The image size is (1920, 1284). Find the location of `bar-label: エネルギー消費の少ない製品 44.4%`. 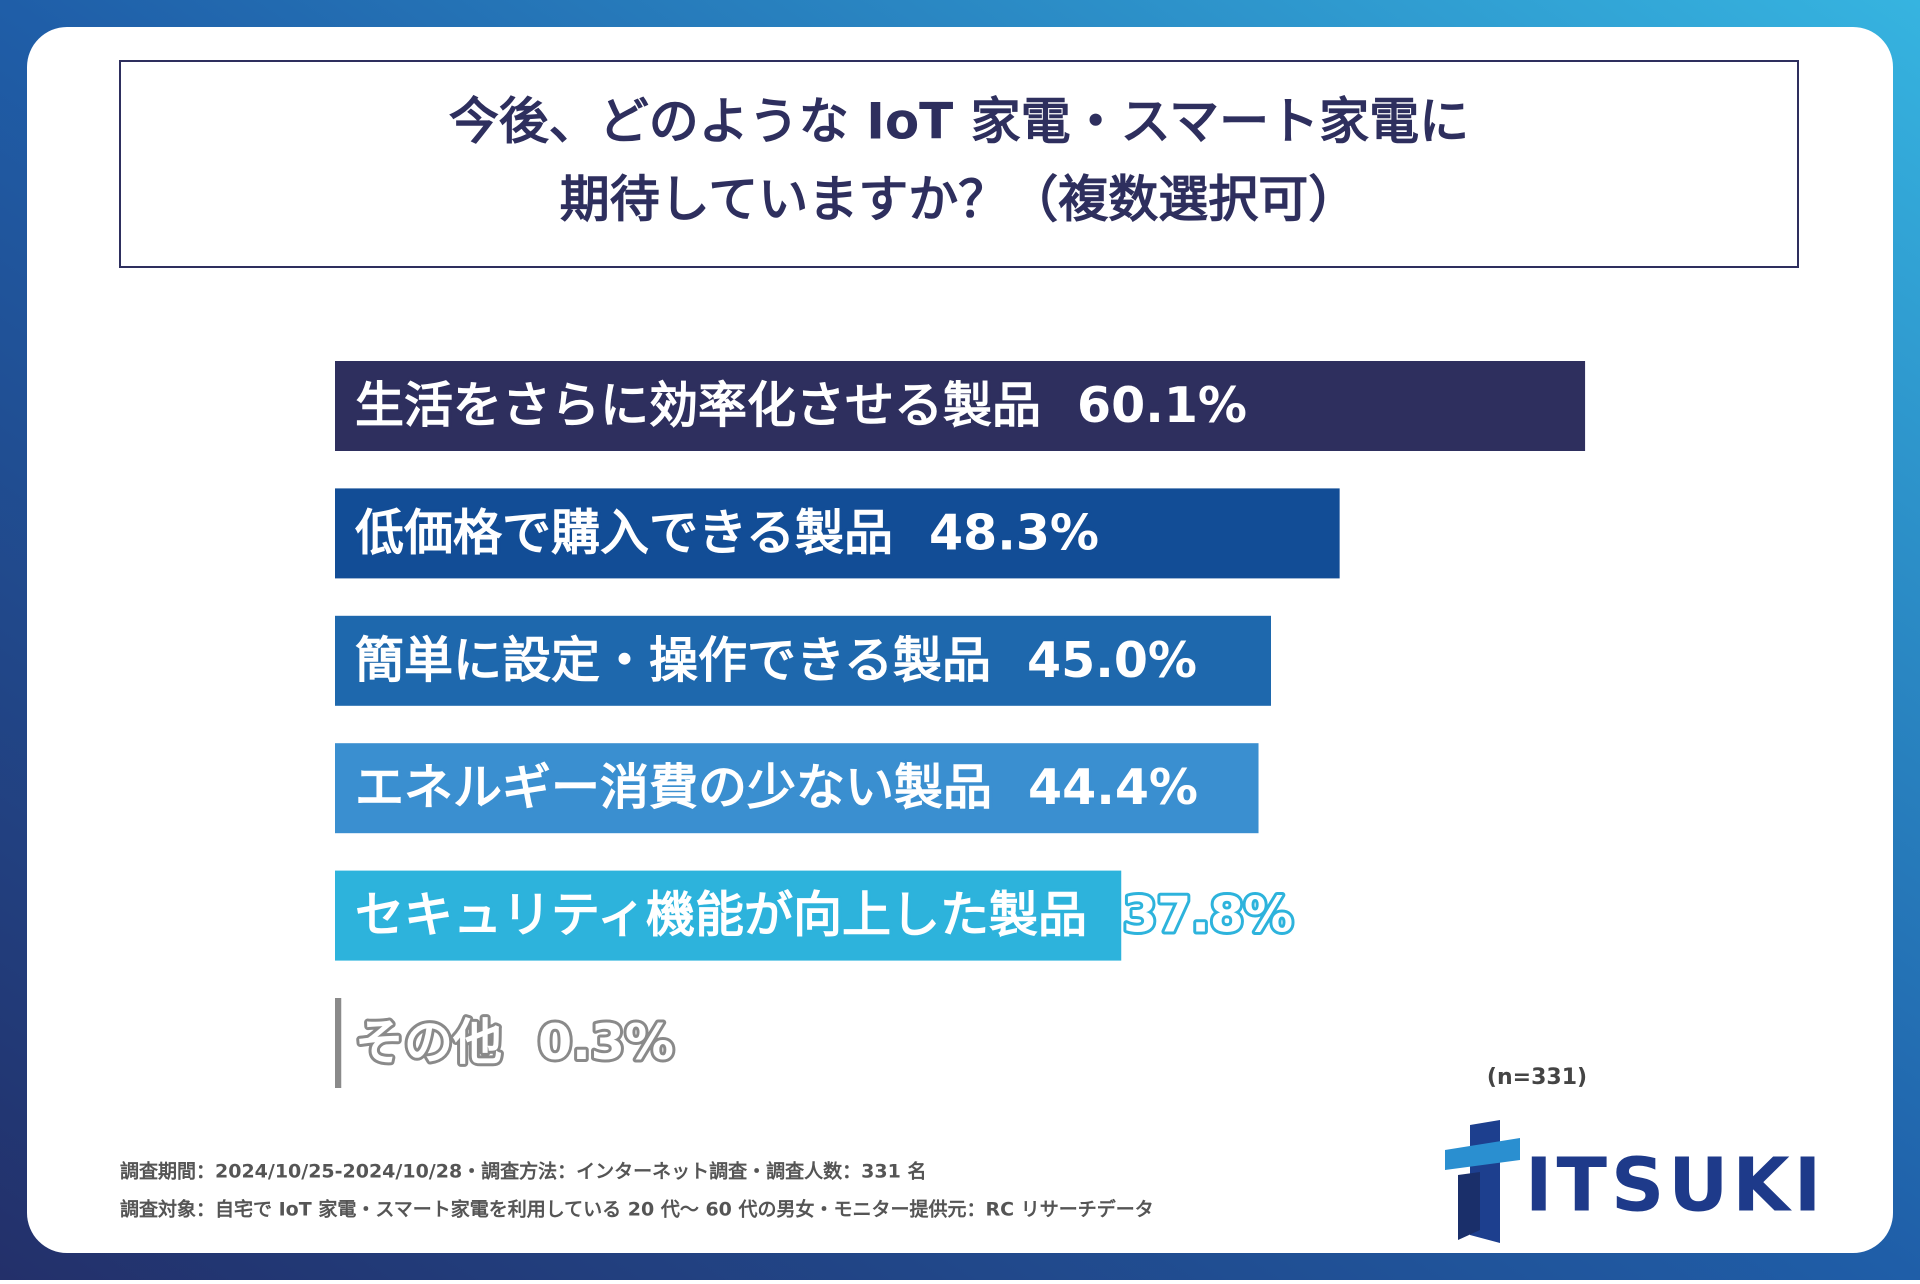

bar-label: エネルギー消費の少ない製品 44.4% is located at coordinates (776, 787).